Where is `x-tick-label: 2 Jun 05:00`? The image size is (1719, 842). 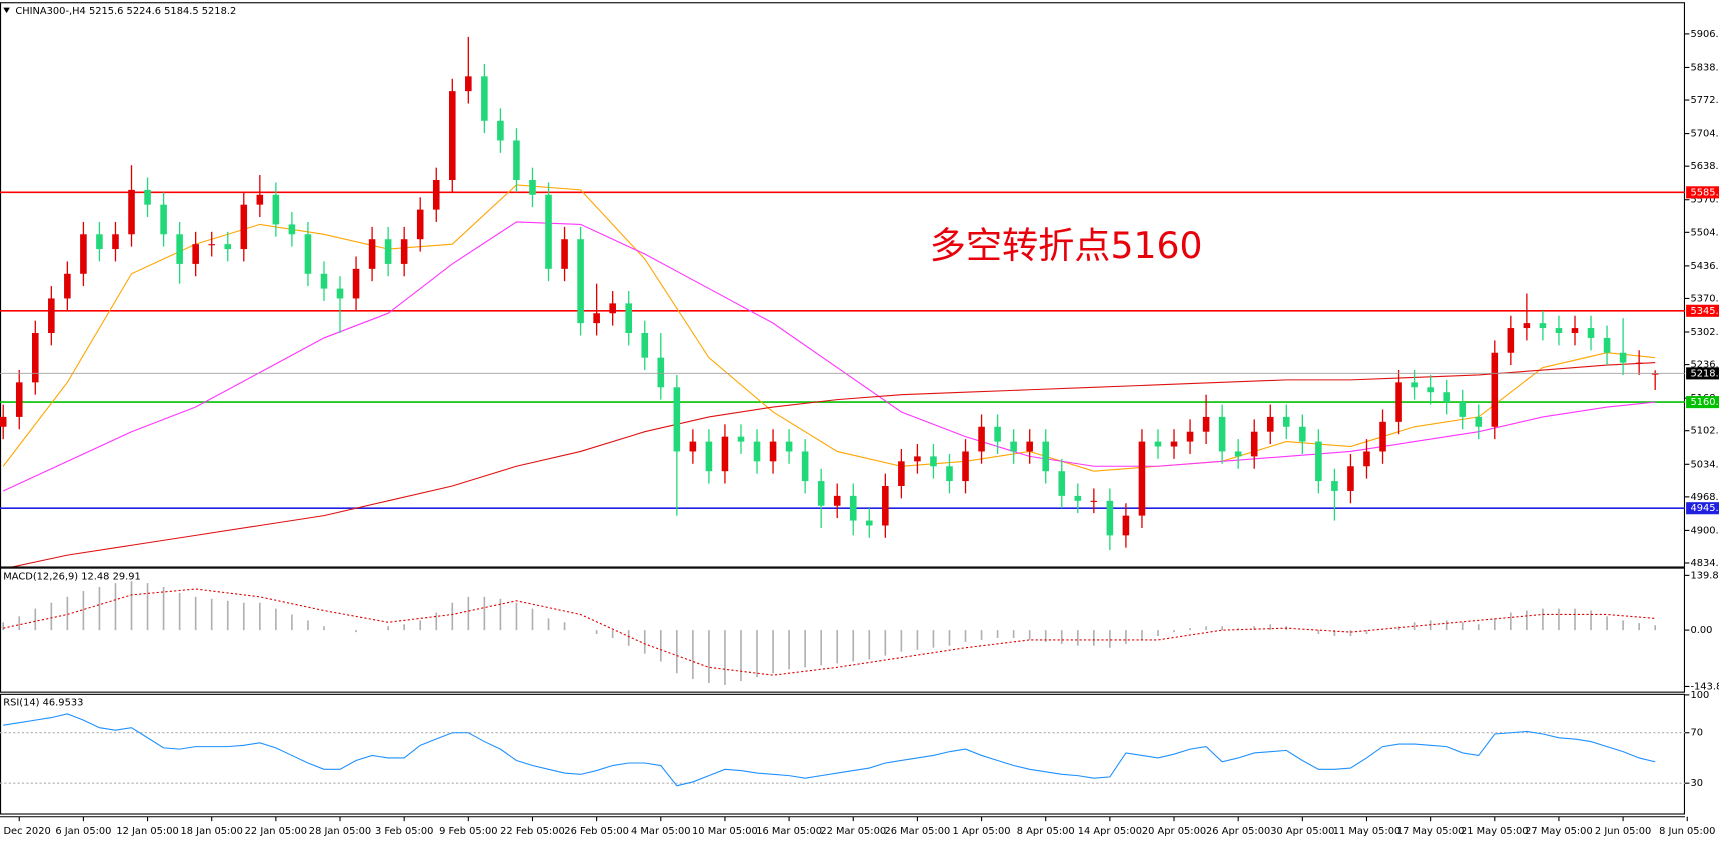
x-tick-label: 2 Jun 05:00 is located at coordinates (1623, 831).